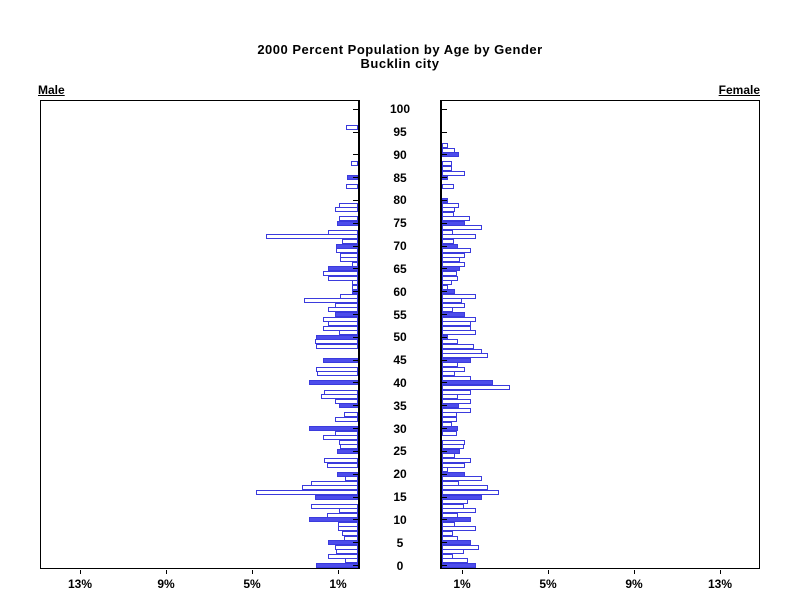 The image size is (800, 600). Describe the element at coordinates (400, 314) in the screenshot. I see `age-tick-label-55: 55` at that location.